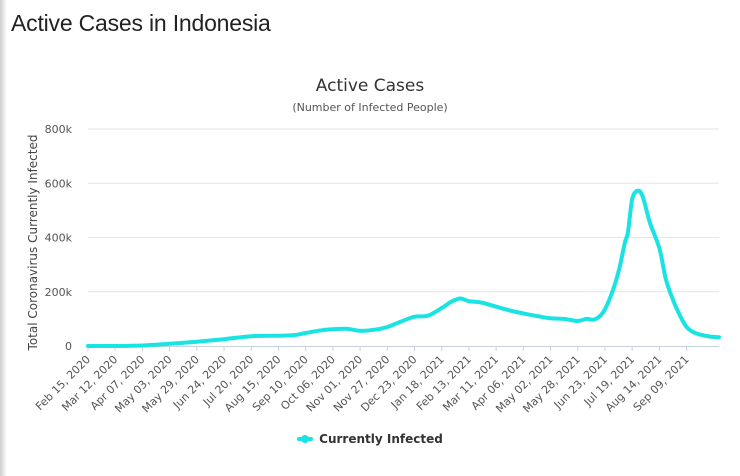  What do you see at coordinates (59, 129) in the screenshot?
I see `y-tick-label: 800k` at bounding box center [59, 129].